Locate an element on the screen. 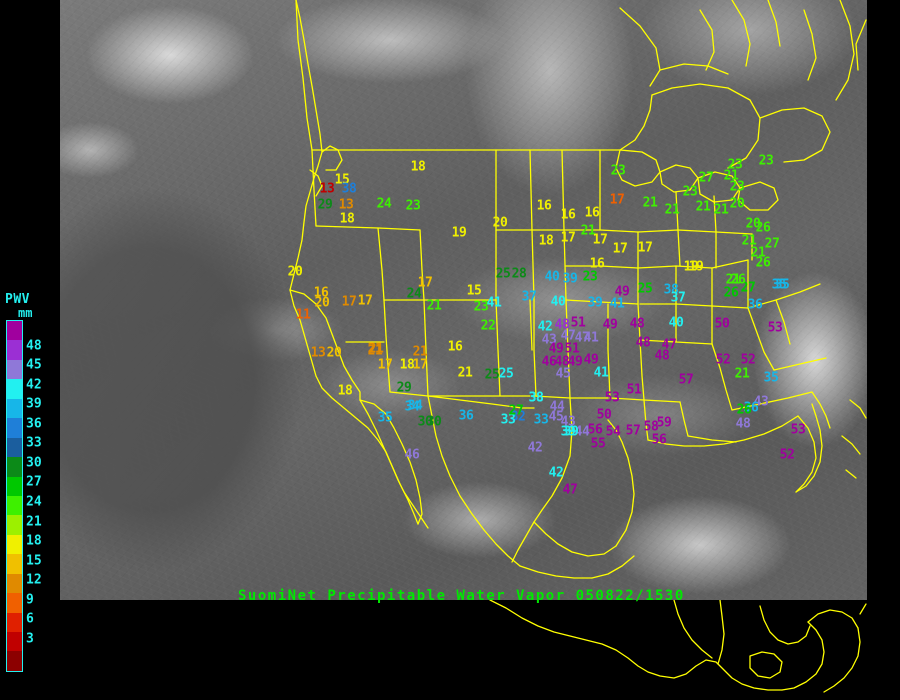 The image size is (900, 700). colorbar-tick-label: 12 is located at coordinates (34, 580).